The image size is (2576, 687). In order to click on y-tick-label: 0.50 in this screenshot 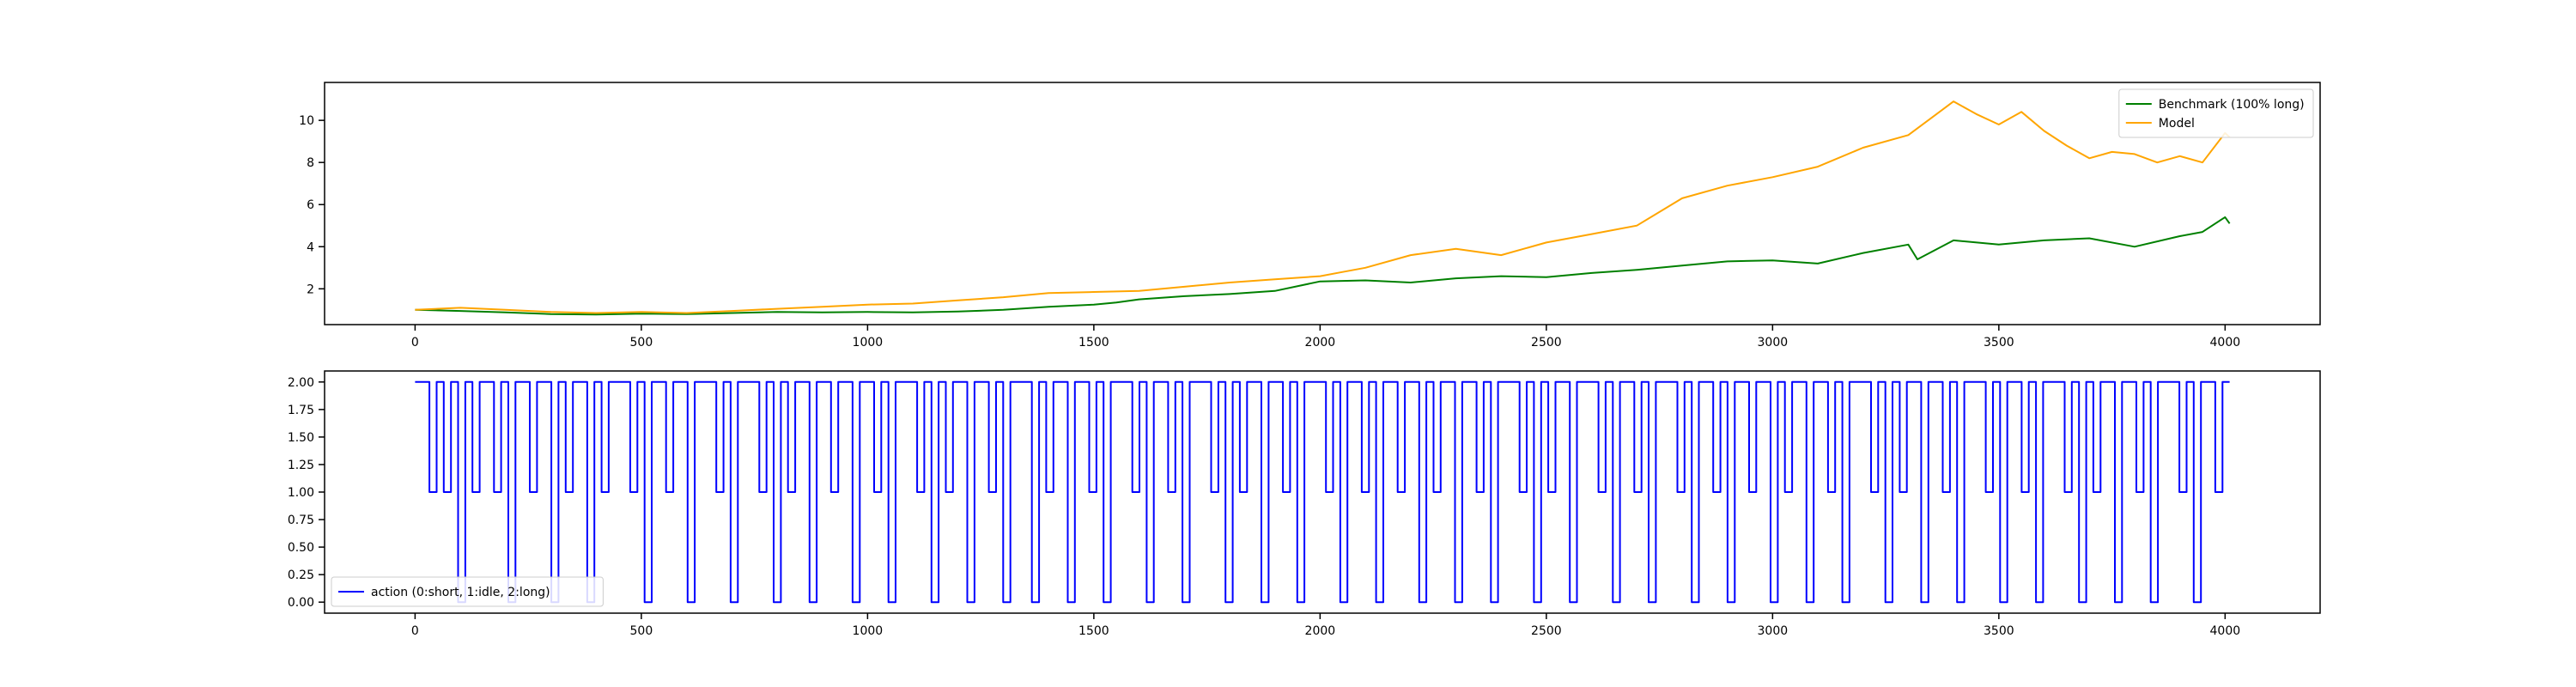, I will do `click(301, 548)`.